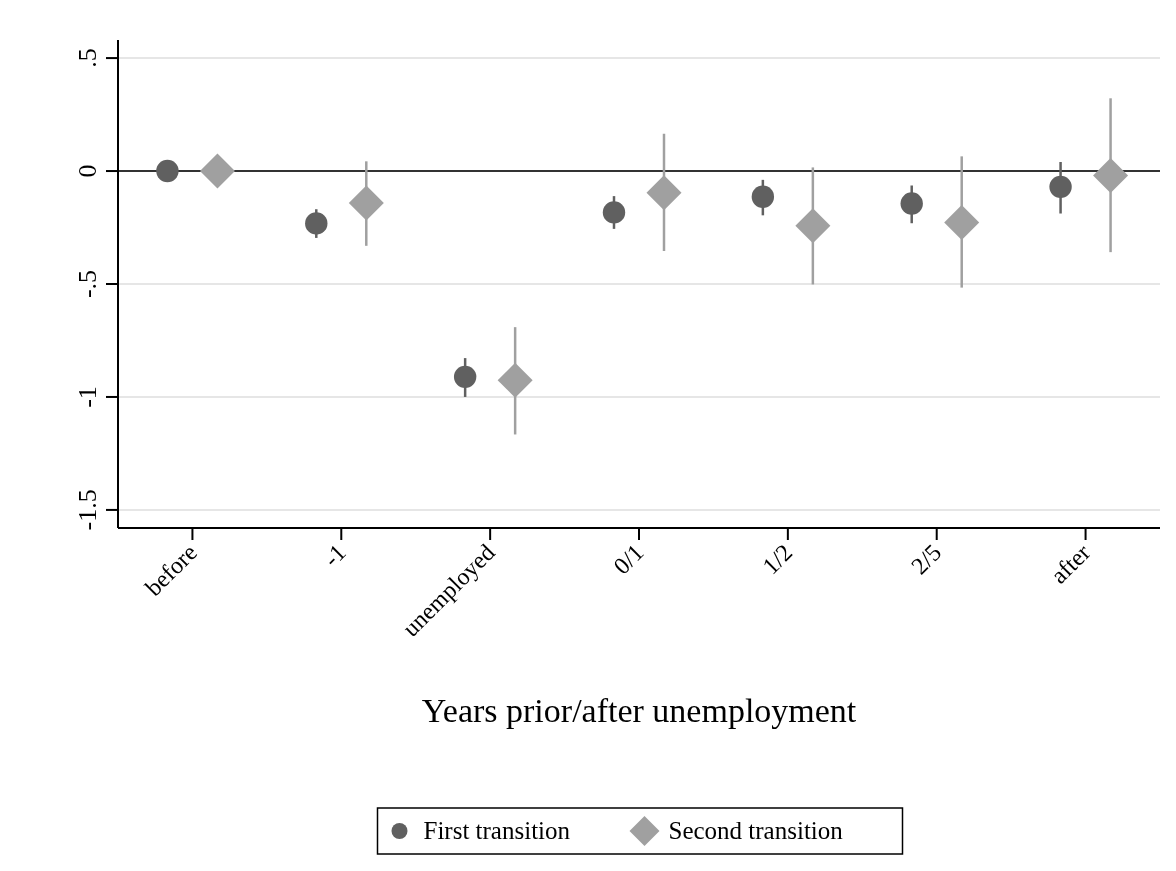 The image size is (1176, 871). What do you see at coordinates (777, 559) in the screenshot?
I see `x-tick-label: 1/2` at bounding box center [777, 559].